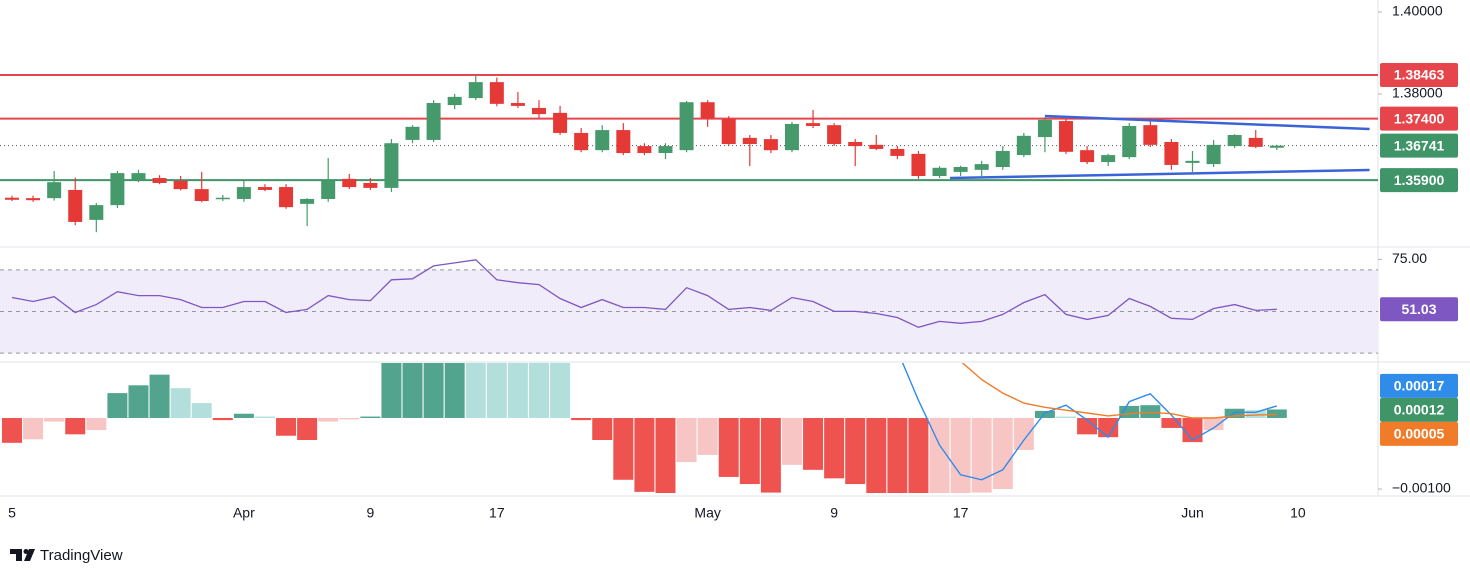 Image resolution: width=1470 pixels, height=576 pixels. What do you see at coordinates (707, 513) in the screenshot?
I see `x-tick-label: May` at bounding box center [707, 513].